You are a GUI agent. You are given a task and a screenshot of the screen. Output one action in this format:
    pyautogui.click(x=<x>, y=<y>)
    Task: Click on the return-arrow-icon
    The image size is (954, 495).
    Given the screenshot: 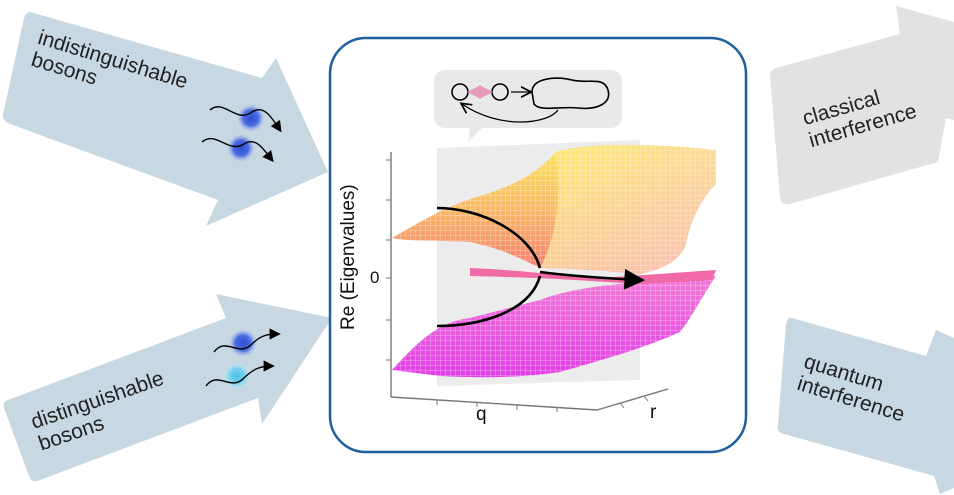 What is the action you would take?
    pyautogui.click(x=510, y=113)
    